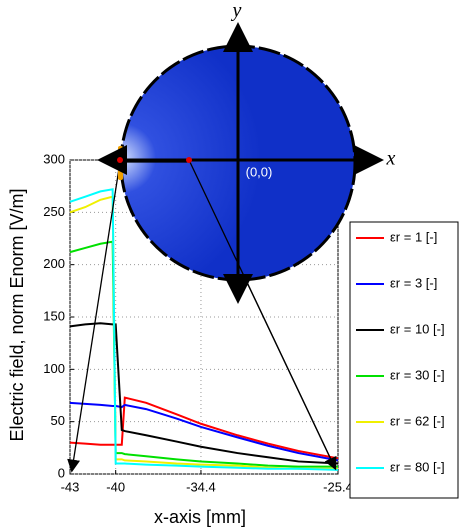 The image size is (474, 530). Describe the element at coordinates (61, 472) in the screenshot. I see `y-tick-label: 0` at that location.